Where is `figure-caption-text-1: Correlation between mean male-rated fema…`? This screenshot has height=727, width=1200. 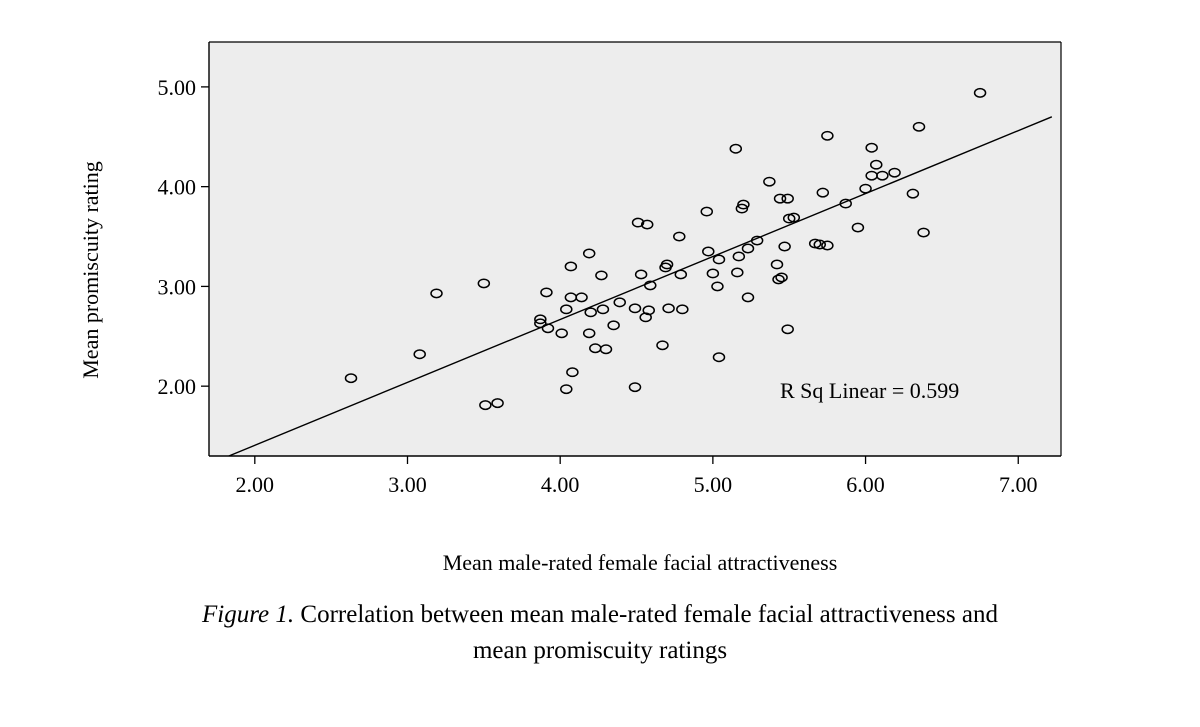
figure-caption-text-1: Correlation between mean male-rated fema… is located at coordinates (646, 614).